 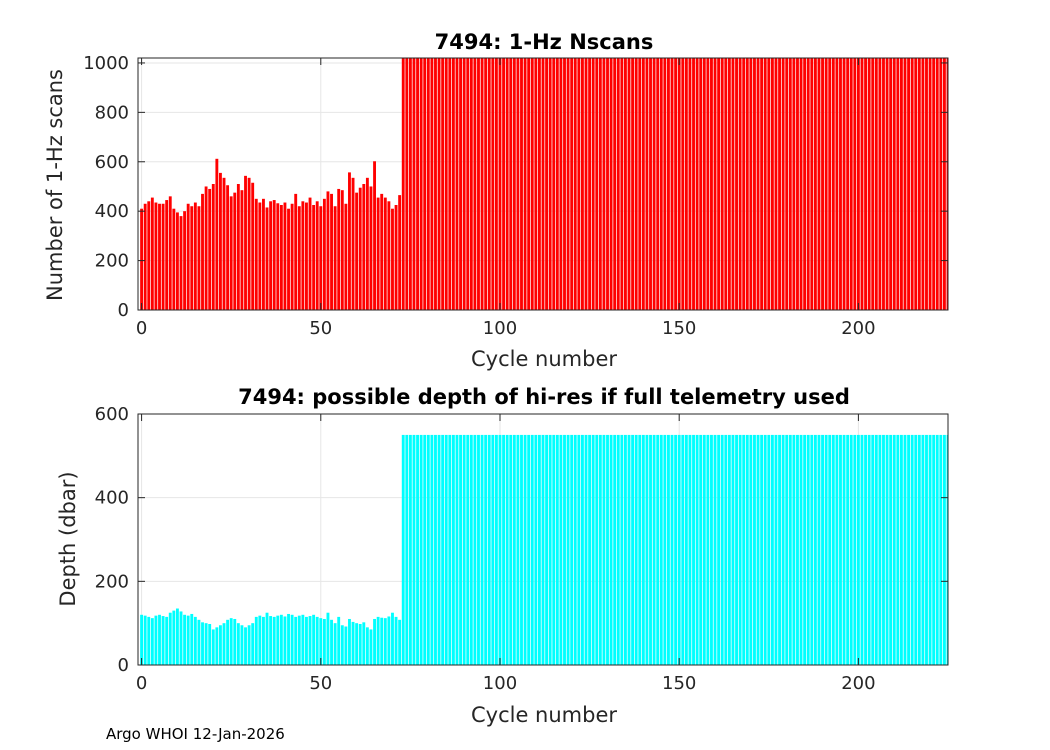 I want to click on bottom-chart-ytick-label-0: 0, so click(x=123, y=665).